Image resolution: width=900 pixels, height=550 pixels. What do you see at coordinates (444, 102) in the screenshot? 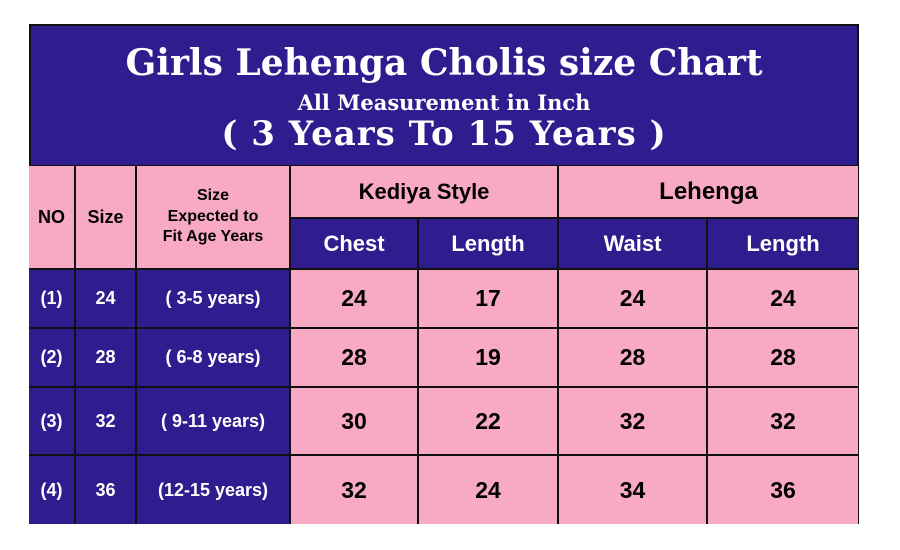
I see `chart-subtitle: All Measurement in Inch` at bounding box center [444, 102].